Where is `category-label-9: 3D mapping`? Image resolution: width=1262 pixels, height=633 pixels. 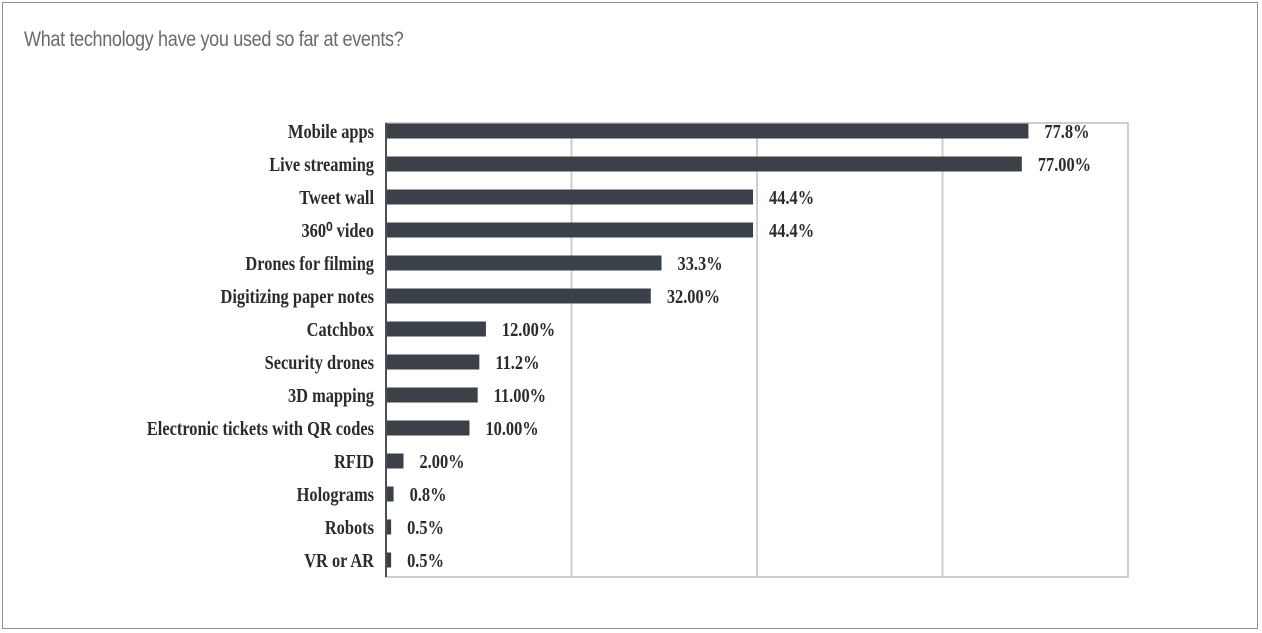
category-label-9: 3D mapping is located at coordinates (331, 396).